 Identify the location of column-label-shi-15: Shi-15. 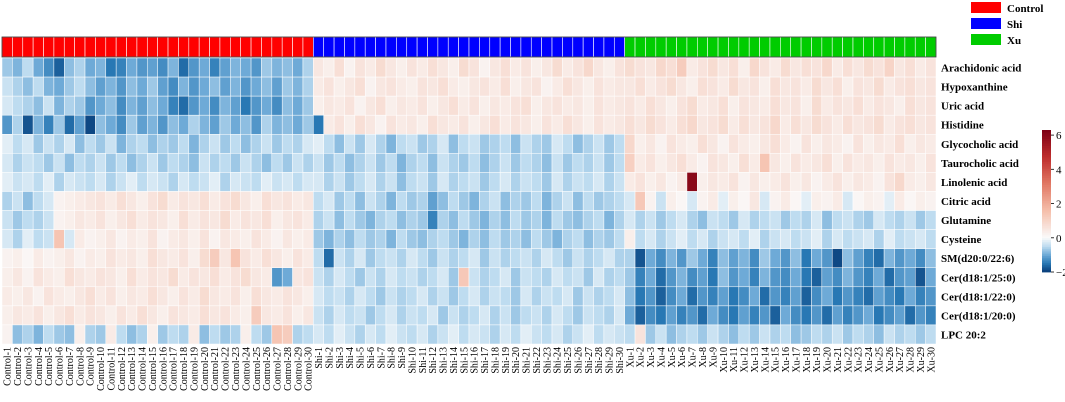
(464, 360).